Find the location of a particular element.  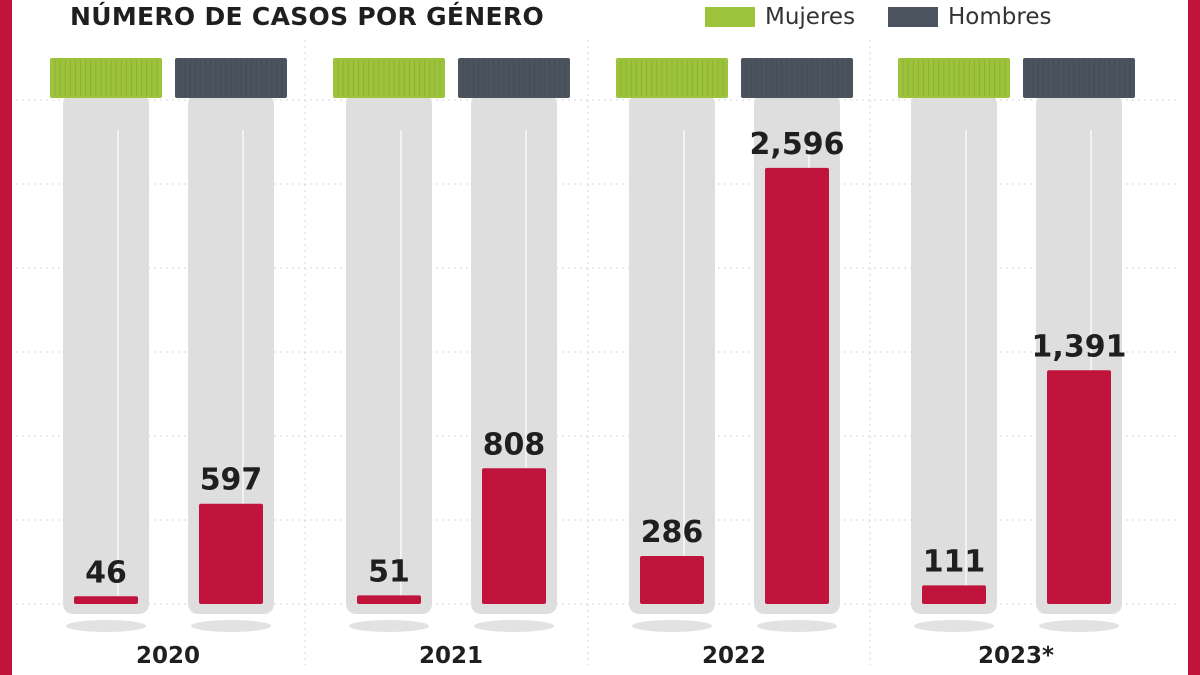

value-label-mujeres: 111 is located at coordinates (954, 561).